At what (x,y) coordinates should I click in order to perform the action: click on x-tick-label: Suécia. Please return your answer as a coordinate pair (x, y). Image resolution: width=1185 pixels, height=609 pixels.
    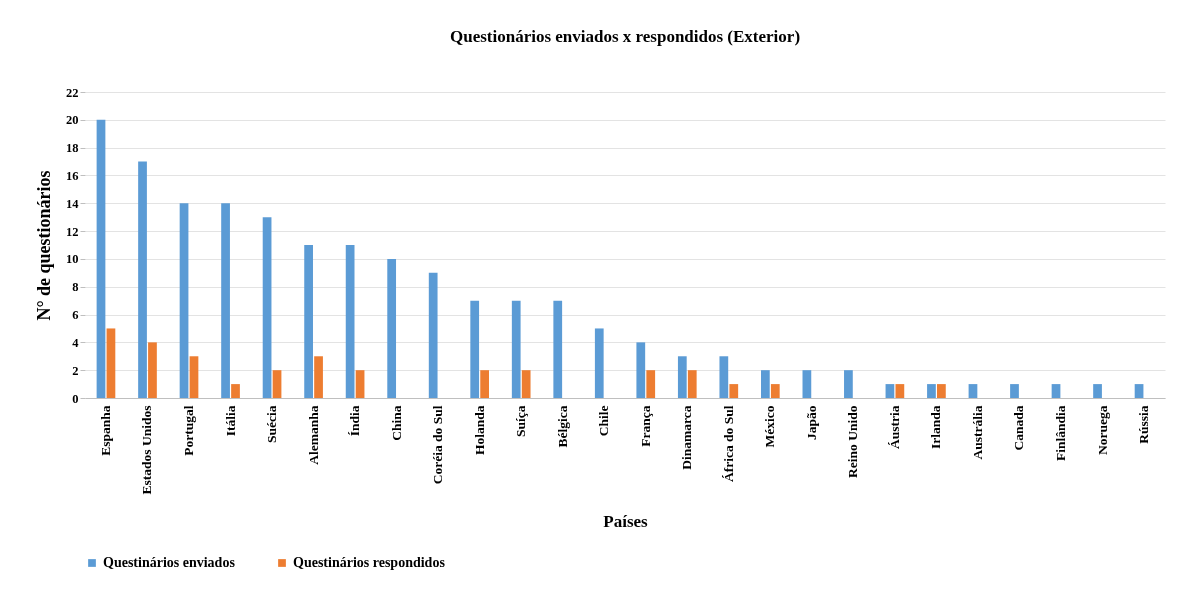
    Looking at the image, I should click on (272, 424).